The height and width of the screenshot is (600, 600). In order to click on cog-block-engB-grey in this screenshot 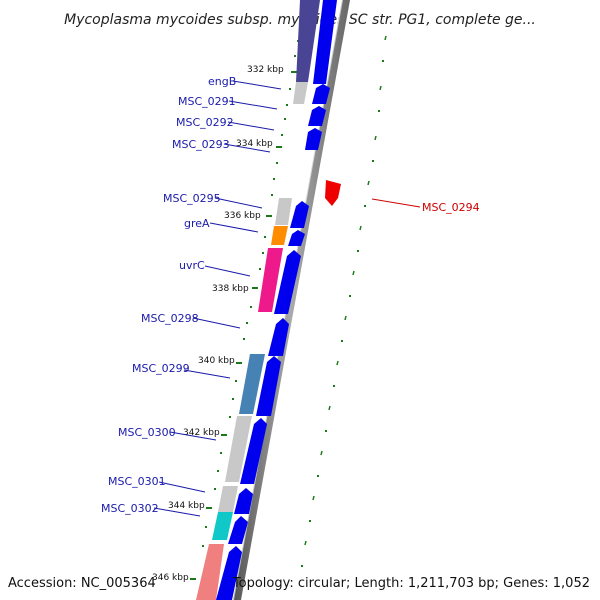, I will do `click(300, 93)`.